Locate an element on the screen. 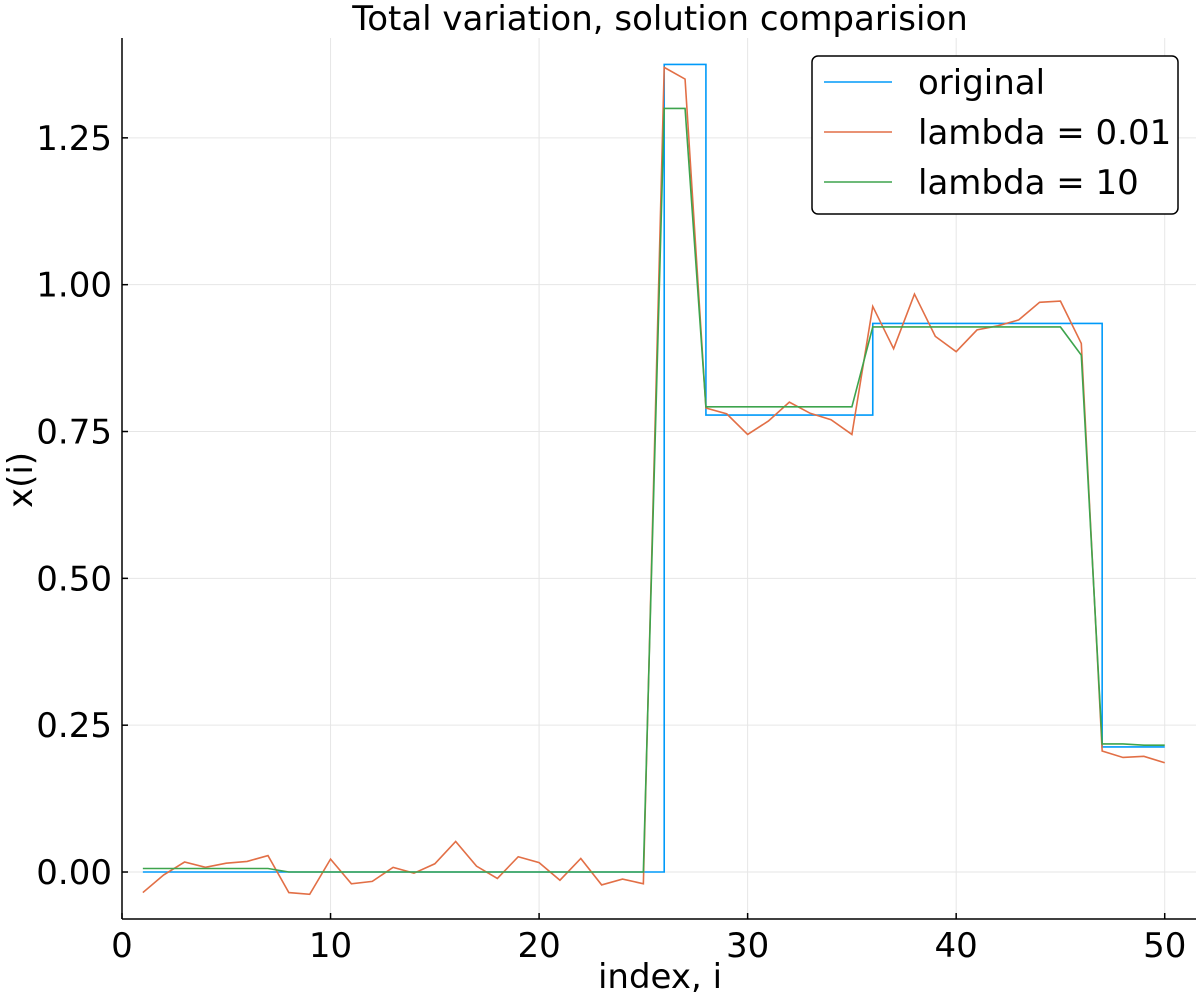 This screenshot has height=1000, width=1200. x-tick-label: 20 is located at coordinates (538, 946).